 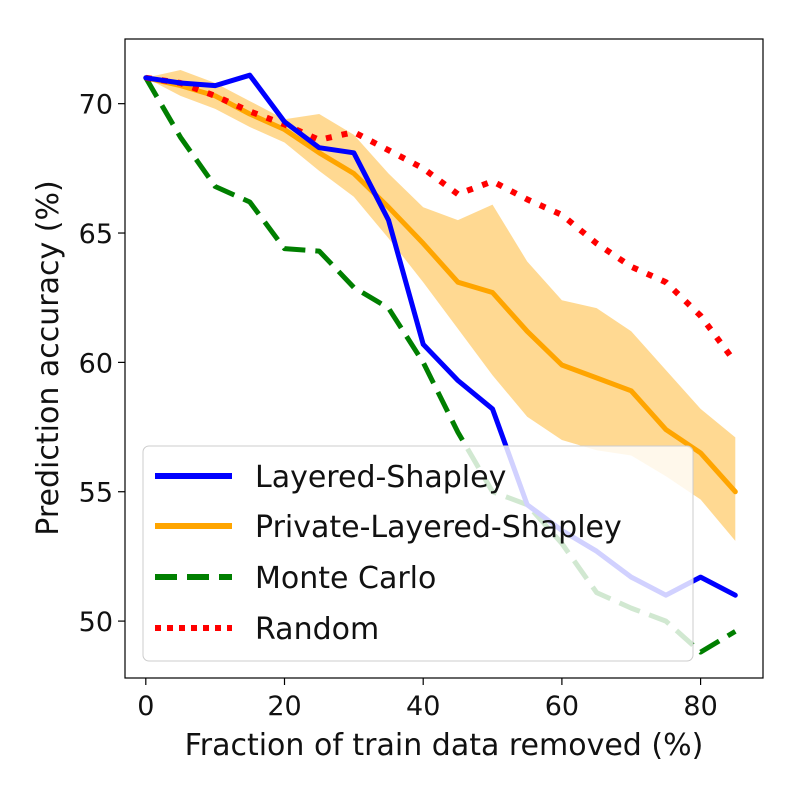 I want to click on legend-label-monte-carlo: Monte Carlo, so click(x=345, y=578).